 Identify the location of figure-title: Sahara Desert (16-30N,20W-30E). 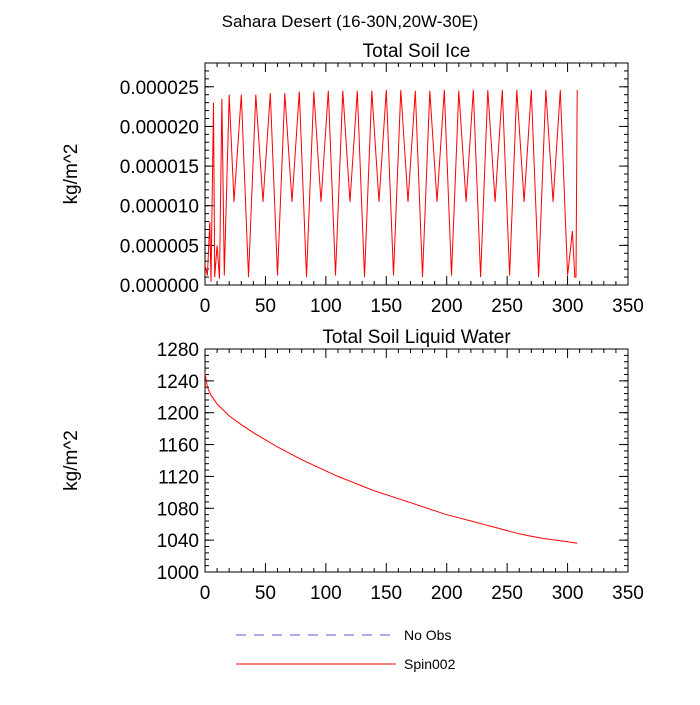
(350, 21).